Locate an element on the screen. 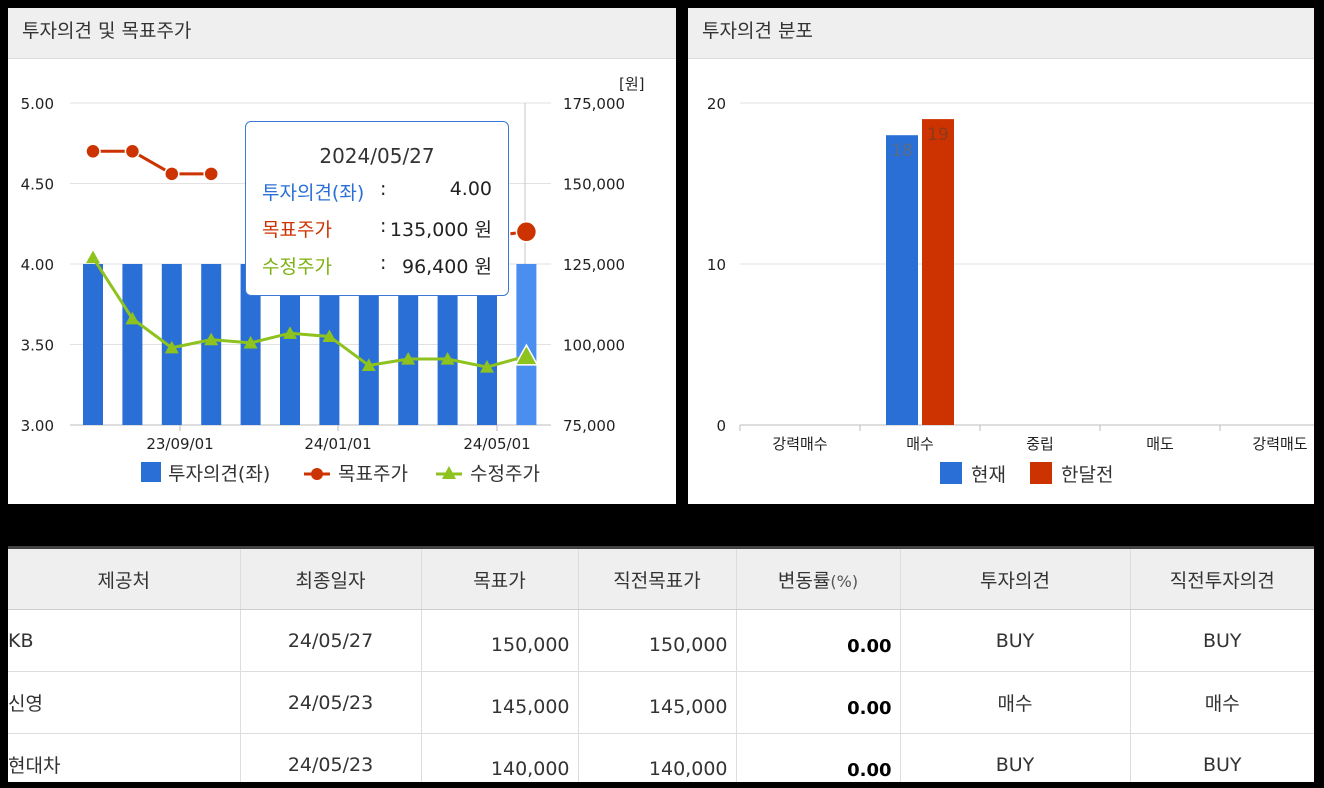 The width and height of the screenshot is (1324, 788). legend-swatch-current is located at coordinates (951, 473).